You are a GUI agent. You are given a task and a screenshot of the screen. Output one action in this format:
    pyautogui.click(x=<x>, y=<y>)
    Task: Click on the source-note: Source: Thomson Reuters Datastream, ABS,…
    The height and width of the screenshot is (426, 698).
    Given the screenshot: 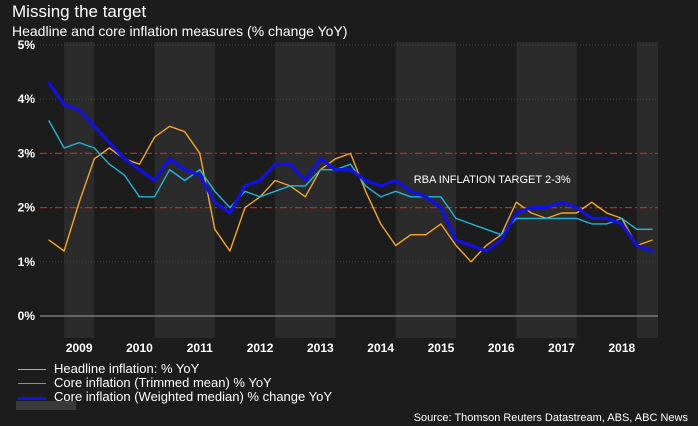 What is the action you would take?
    pyautogui.click(x=550, y=418)
    